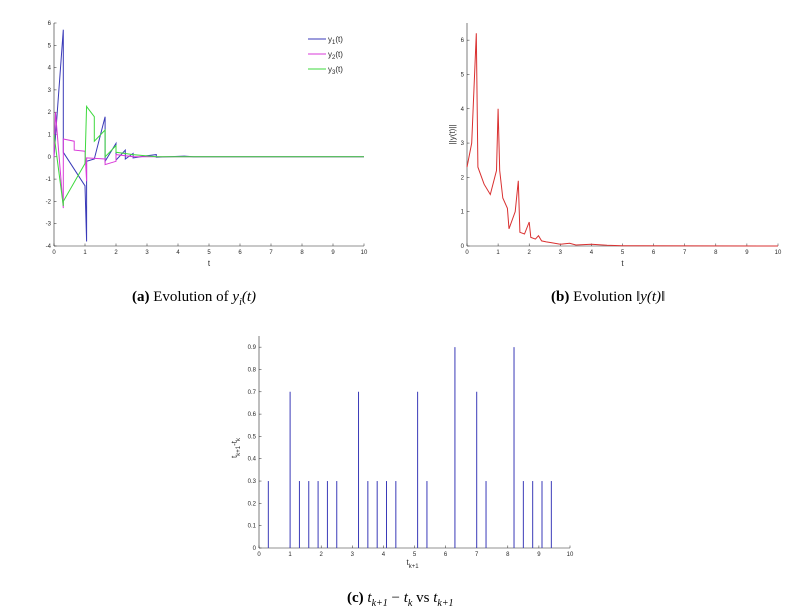 The image size is (799, 613). Describe the element at coordinates (405, 598) in the screenshot. I see `caption-c-t2: t` at that location.